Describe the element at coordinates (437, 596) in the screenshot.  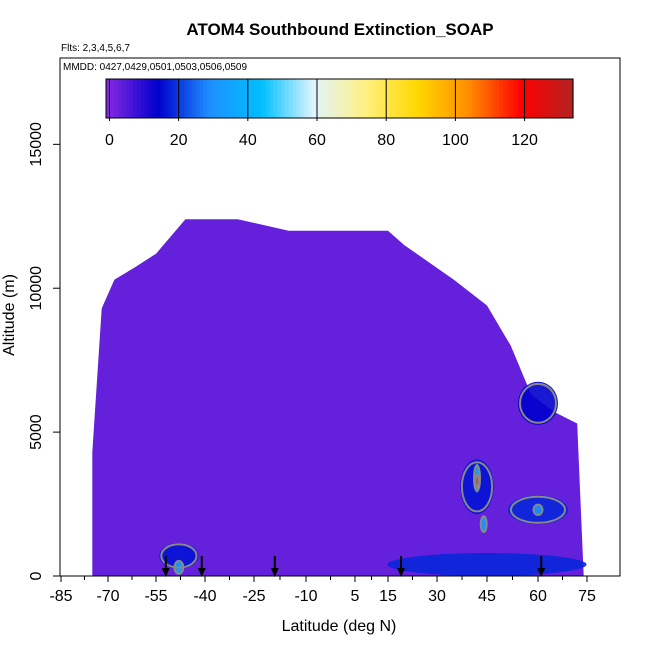
I see `x-tick-label-9: 30` at that location.